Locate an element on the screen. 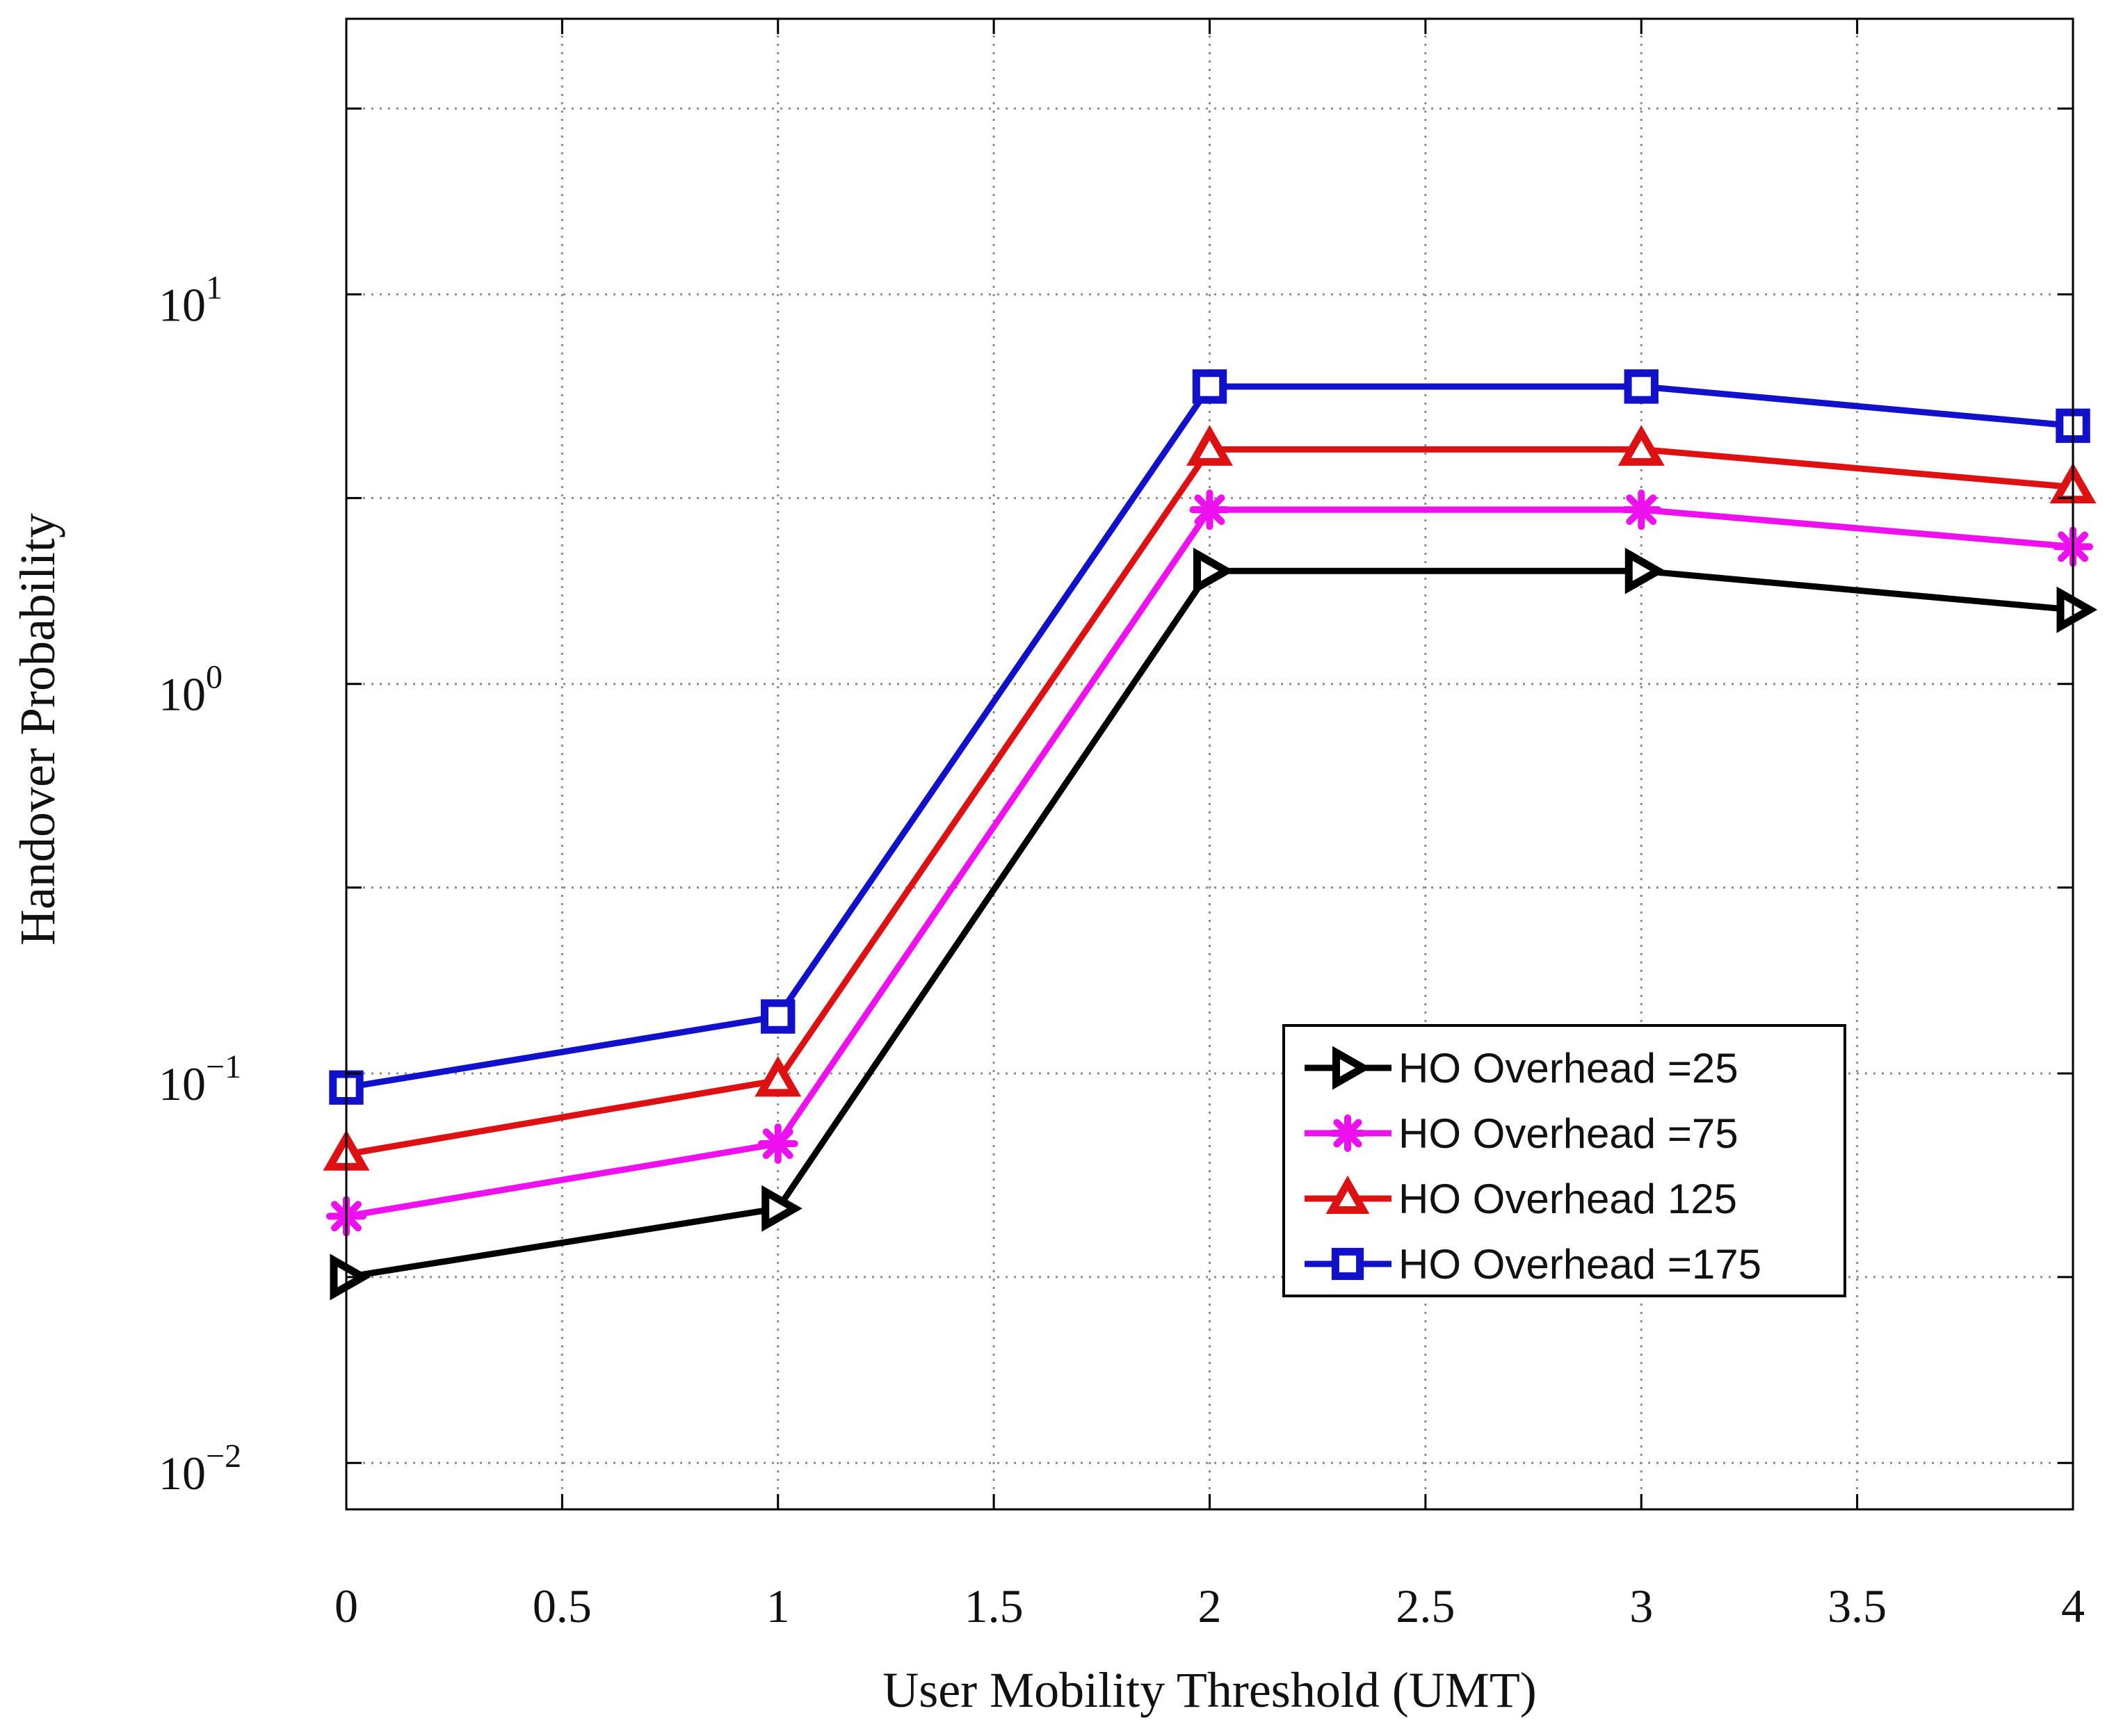 This screenshot has width=2114, height=1736. x-tick-label: 2.5 is located at coordinates (1426, 1606).